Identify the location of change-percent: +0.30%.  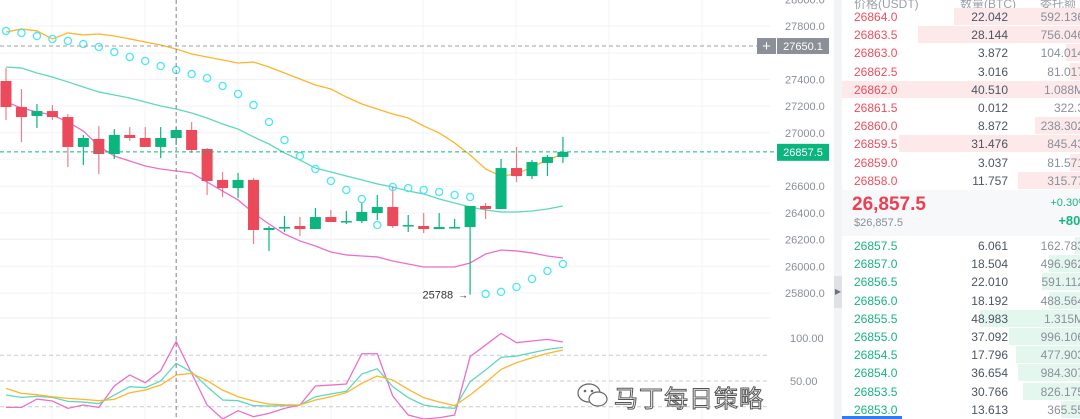
(1065, 203).